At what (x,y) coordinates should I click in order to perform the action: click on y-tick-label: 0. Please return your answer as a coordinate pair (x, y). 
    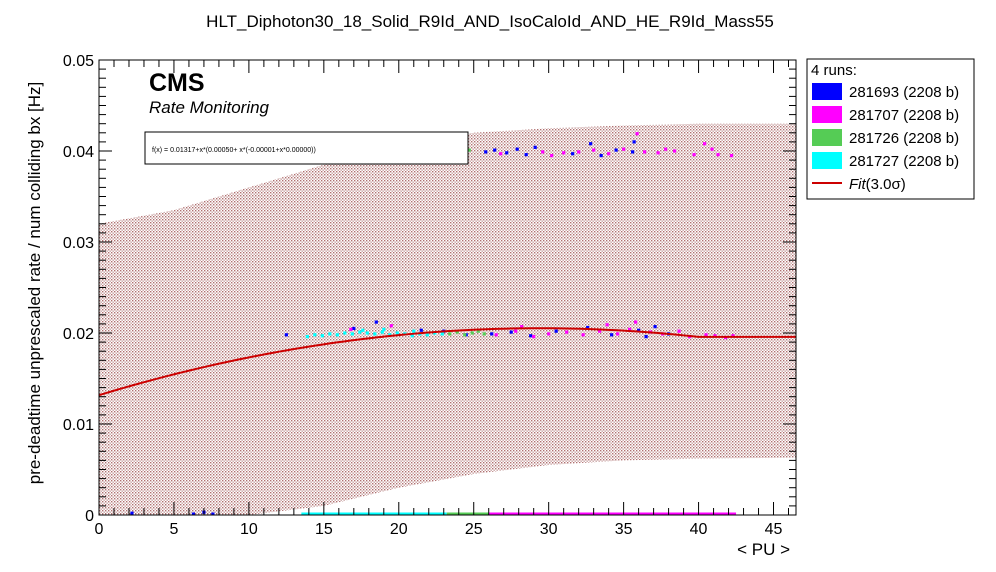
    Looking at the image, I should click on (89, 516).